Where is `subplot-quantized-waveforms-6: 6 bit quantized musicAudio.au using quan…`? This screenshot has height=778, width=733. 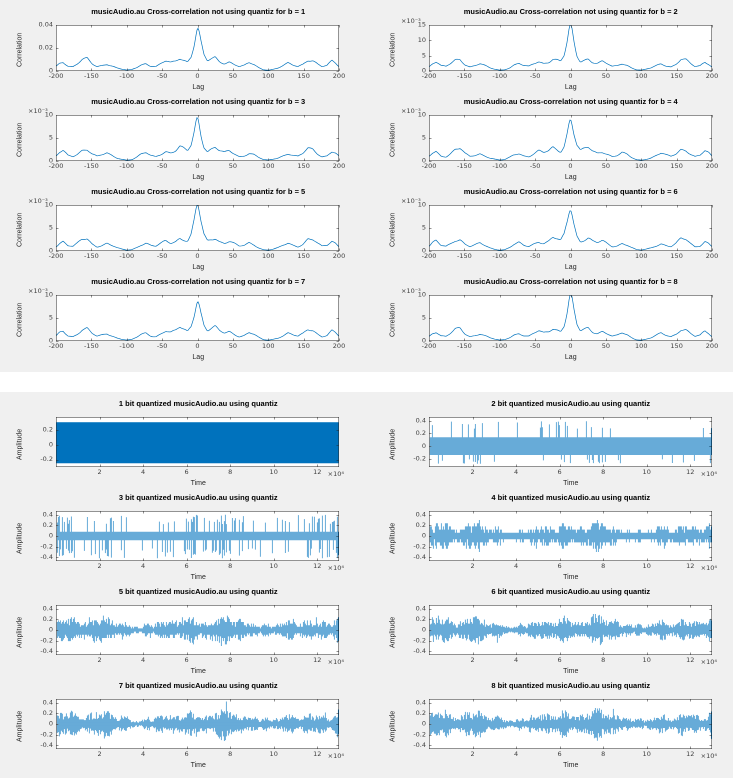
subplot-quantized-waveforms-6: 6 bit quantized musicAudio.au using quan… is located at coordinates (553, 632).